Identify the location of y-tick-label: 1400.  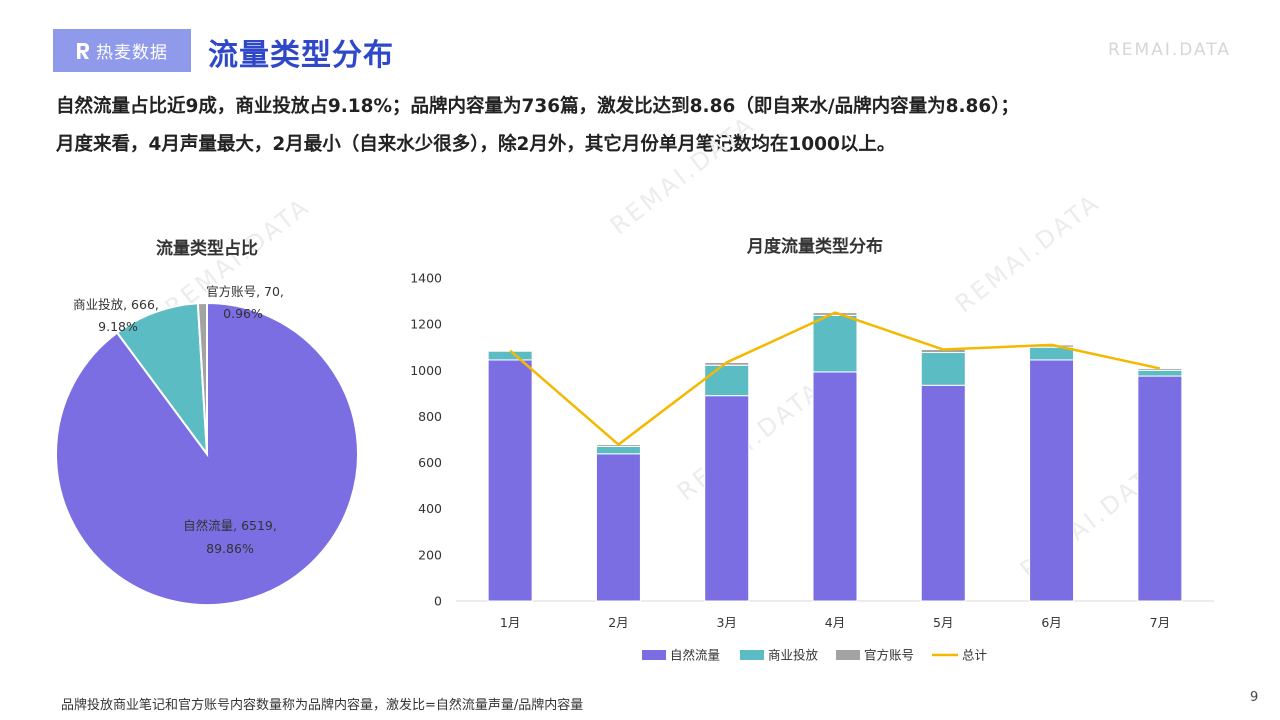
(426, 278).